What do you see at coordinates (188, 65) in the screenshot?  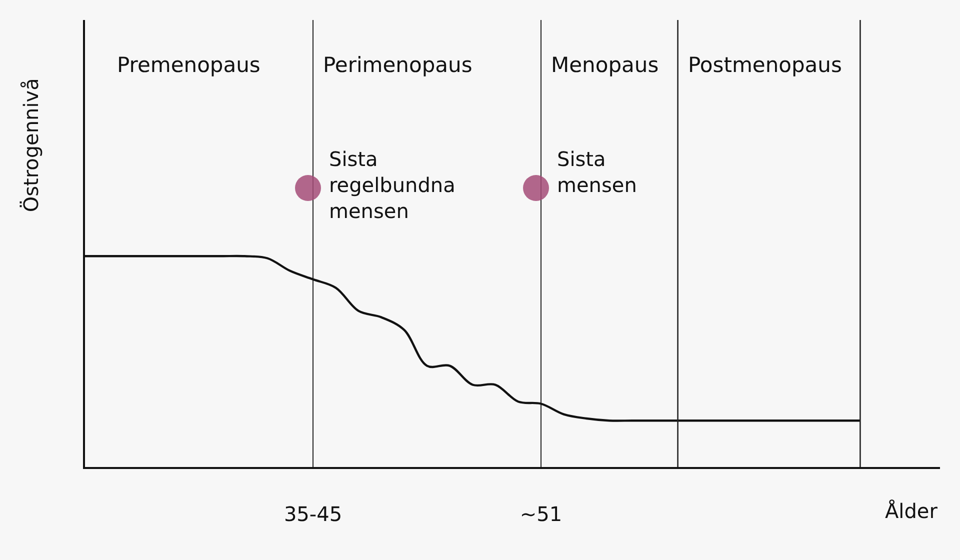 I see `text: Premenopaus` at bounding box center [188, 65].